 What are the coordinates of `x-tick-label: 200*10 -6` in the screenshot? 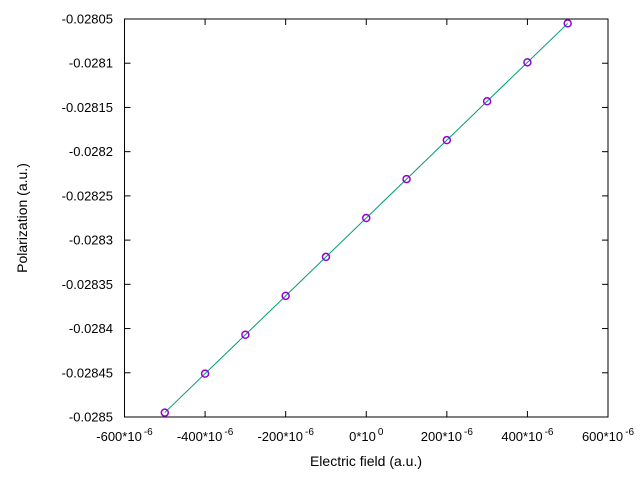 It's located at (447, 435).